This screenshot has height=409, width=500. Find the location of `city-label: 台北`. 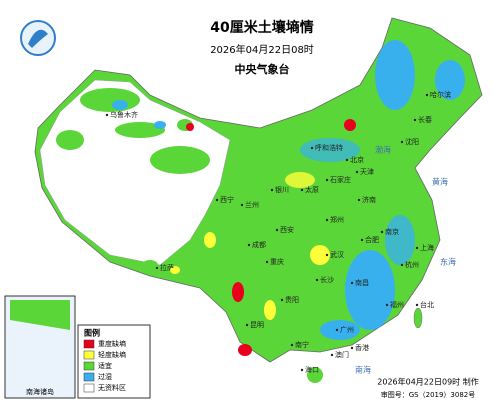

city-label: 台北 is located at coordinates (427, 304).